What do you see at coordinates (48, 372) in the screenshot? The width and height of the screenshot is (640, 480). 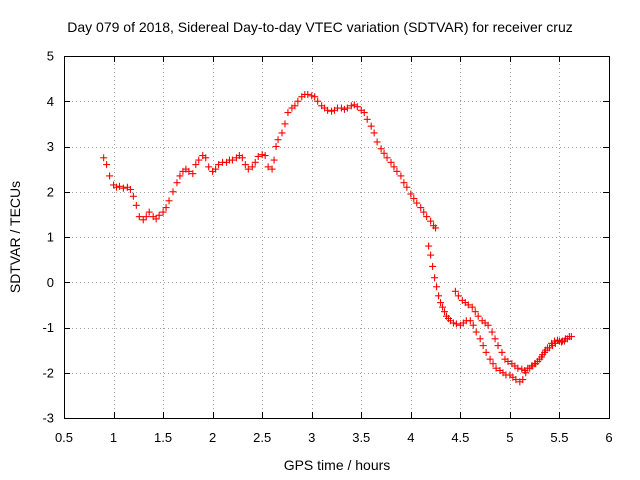 I see `y-tick-label: -2` at bounding box center [48, 372].